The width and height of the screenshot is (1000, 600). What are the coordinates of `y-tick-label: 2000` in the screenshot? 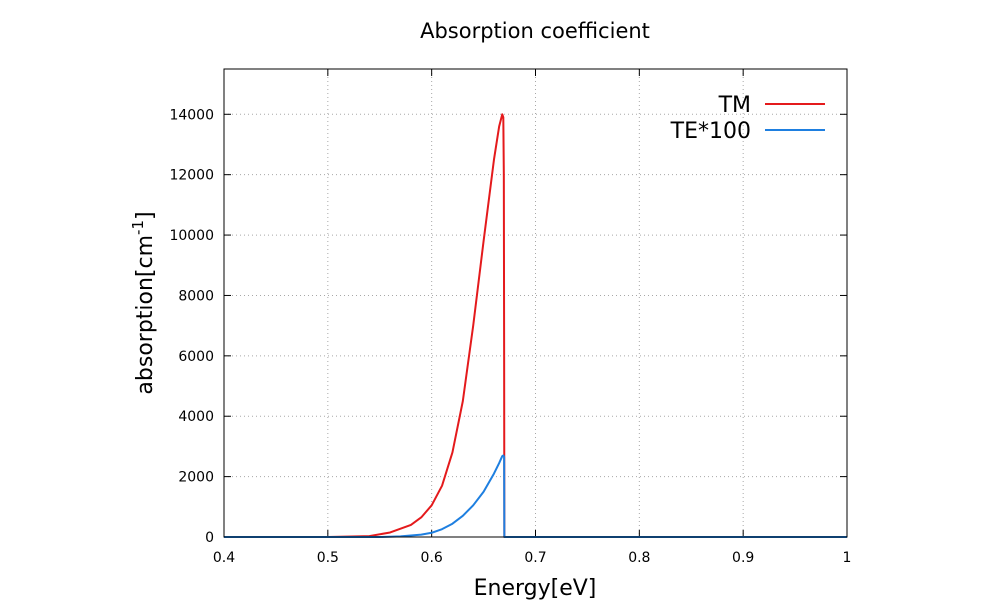 It's located at (196, 478).